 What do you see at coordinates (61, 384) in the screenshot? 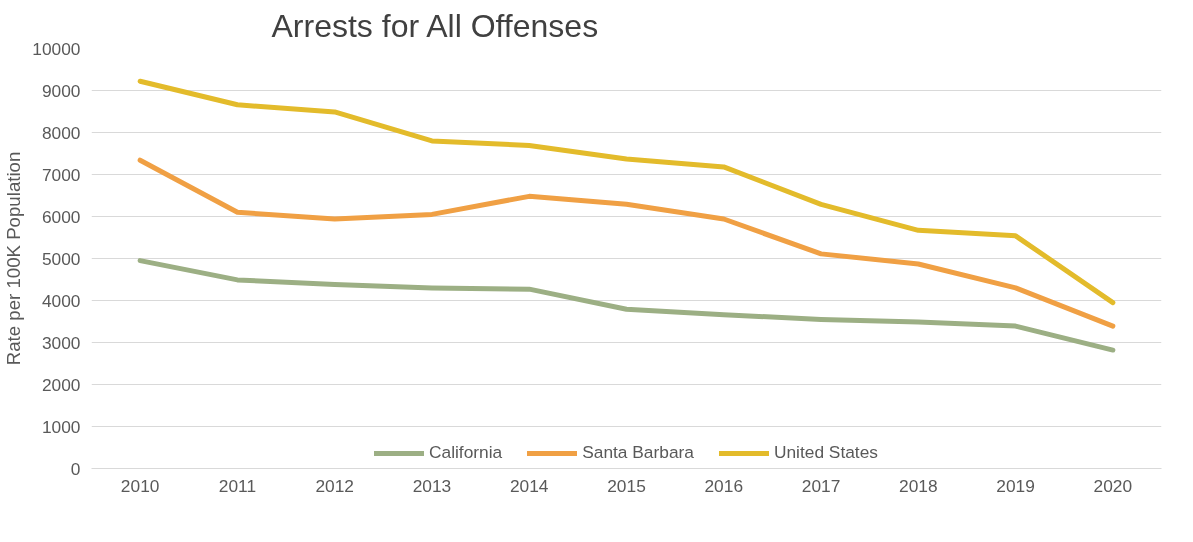
I see `y-tick-label: 2000` at bounding box center [61, 384].